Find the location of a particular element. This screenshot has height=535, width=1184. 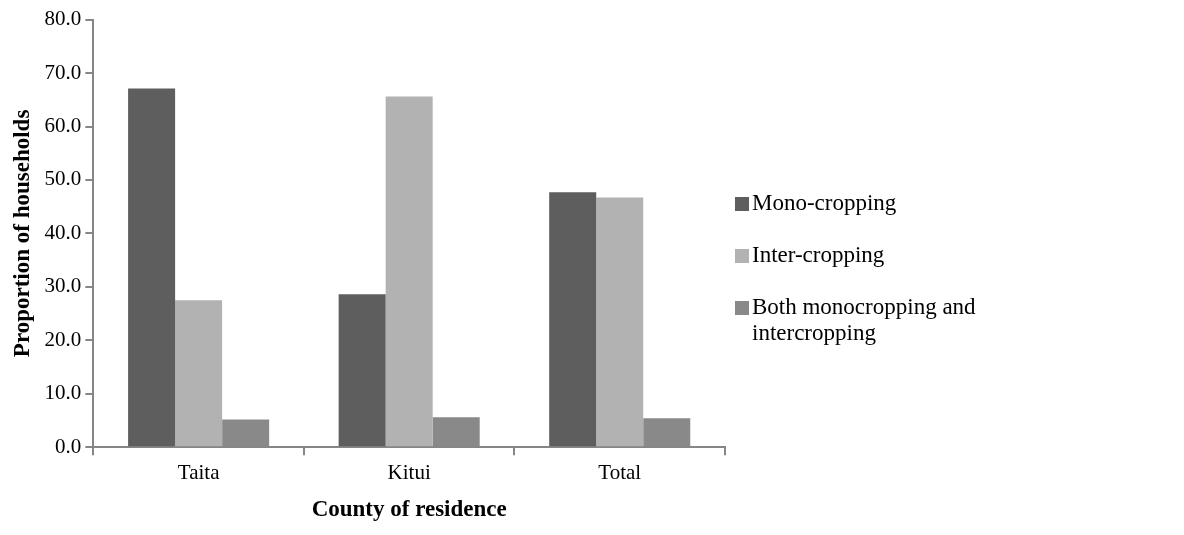

y-tick-label: 70.0 is located at coordinates (63, 71).